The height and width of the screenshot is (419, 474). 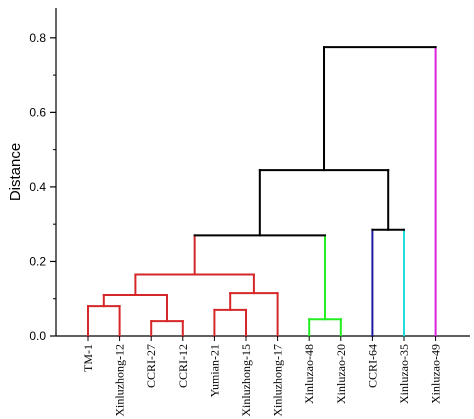 I want to click on y-tick-label: 0.8, so click(x=37, y=38).